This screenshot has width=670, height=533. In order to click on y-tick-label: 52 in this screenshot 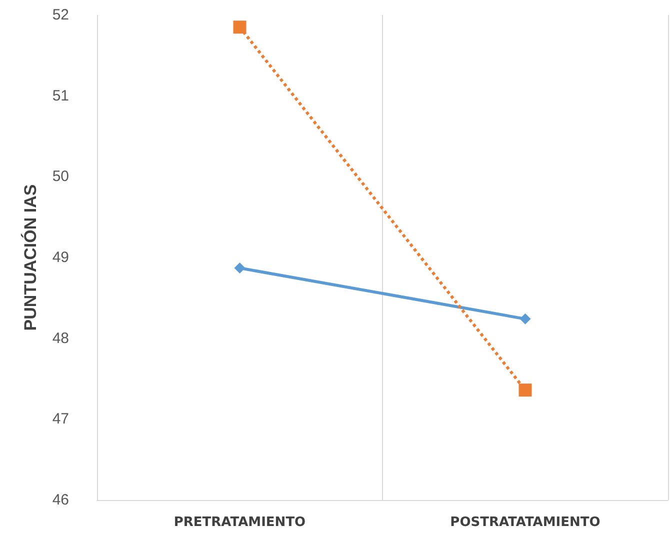, I will do `click(60, 15)`.